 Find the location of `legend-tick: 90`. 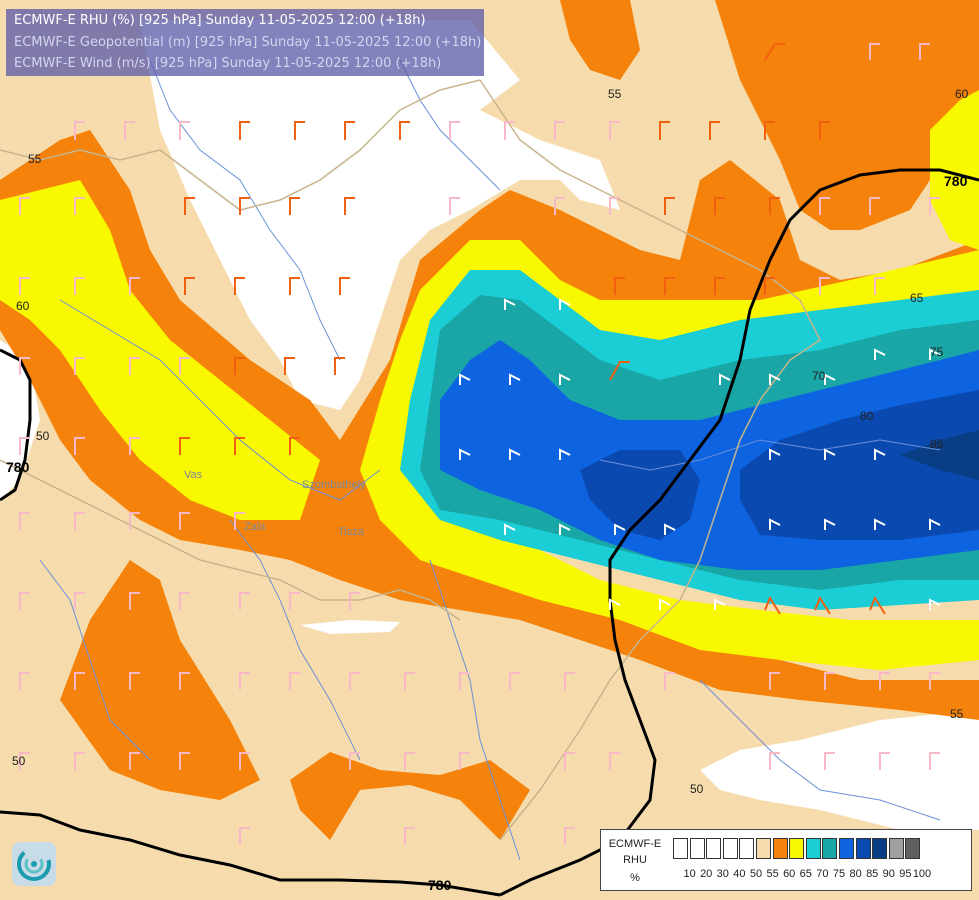

legend-tick: 90 is located at coordinates (888, 874).